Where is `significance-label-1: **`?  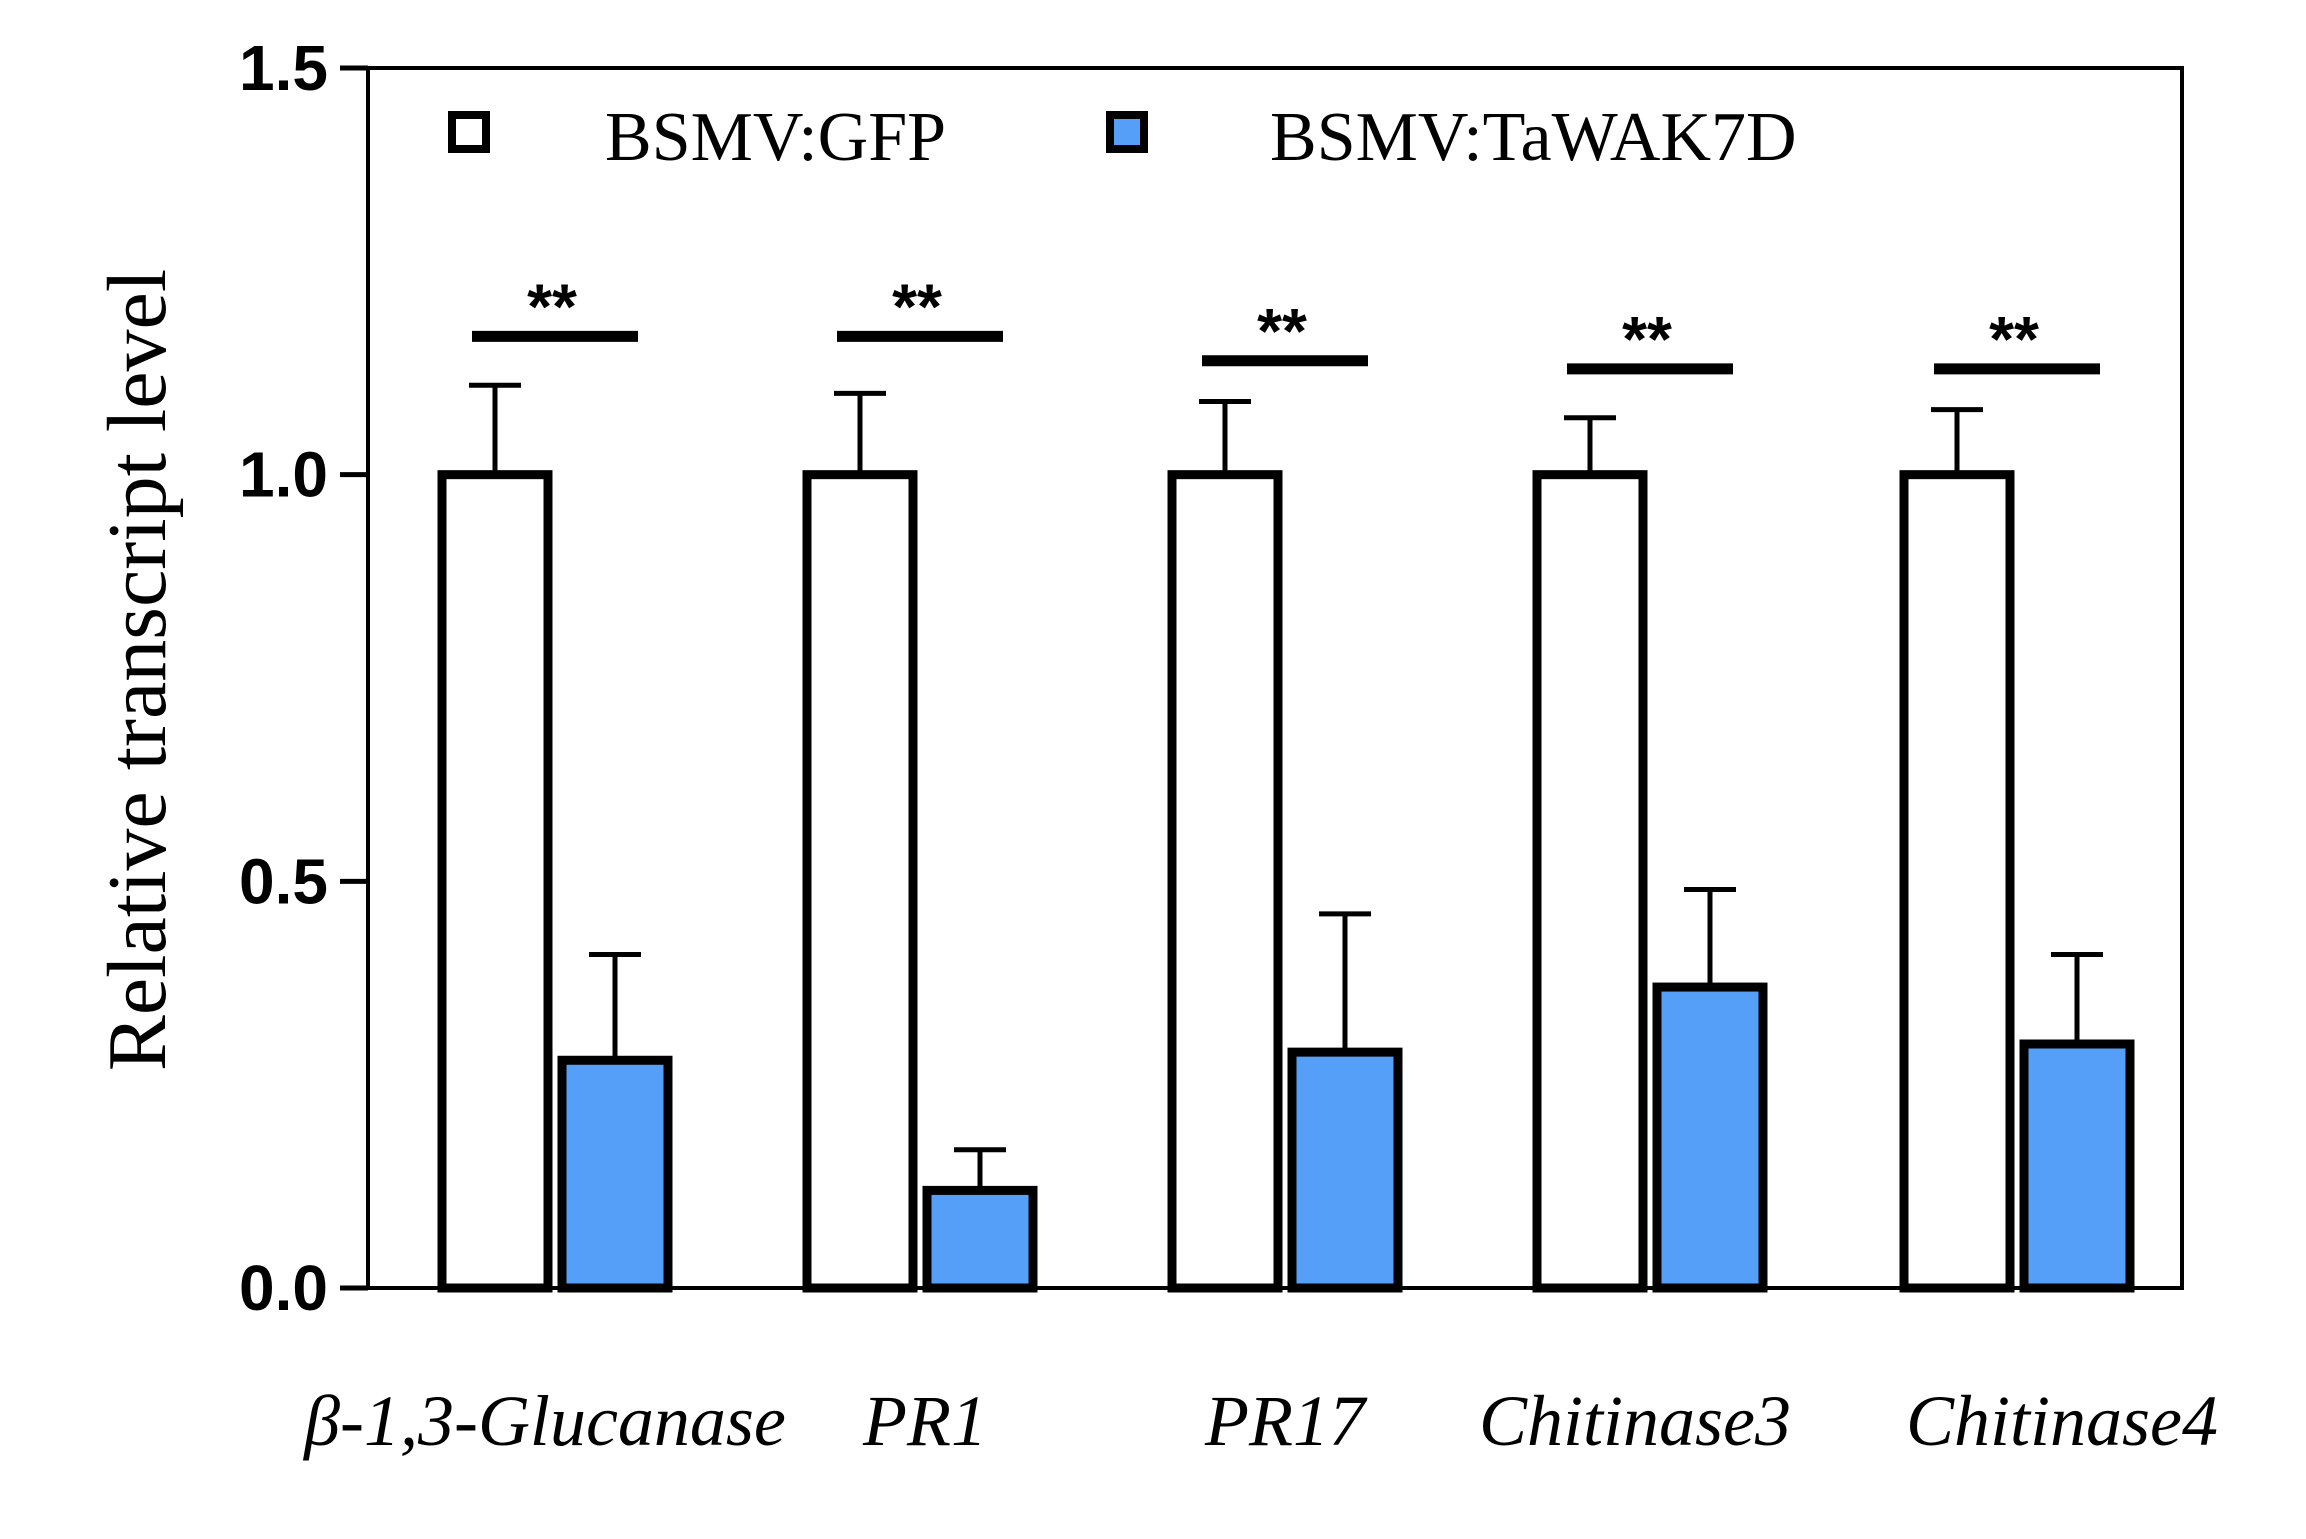
significance-label-1: ** is located at coordinates (917, 306).